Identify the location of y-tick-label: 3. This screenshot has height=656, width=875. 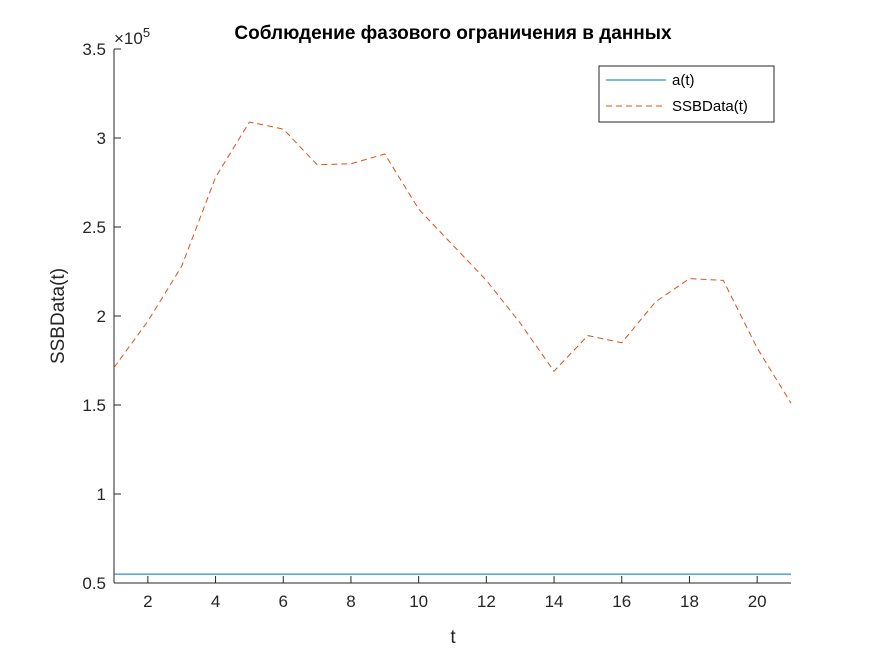
(101, 138).